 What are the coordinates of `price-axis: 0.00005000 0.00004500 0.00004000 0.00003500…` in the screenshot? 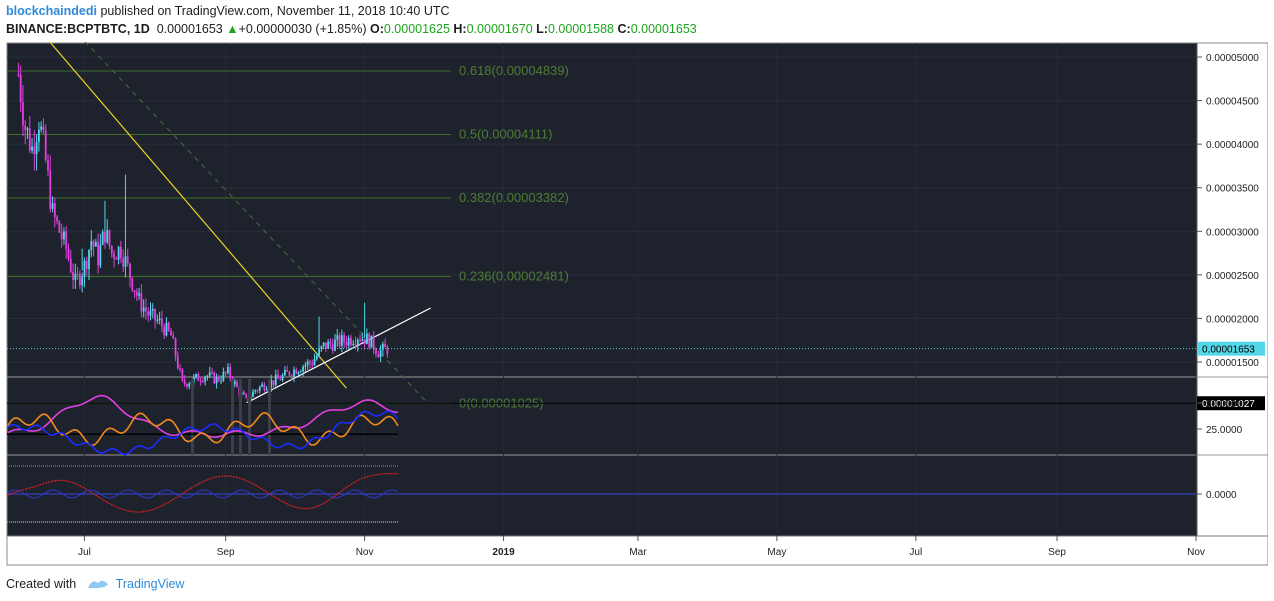 It's located at (1231, 277).